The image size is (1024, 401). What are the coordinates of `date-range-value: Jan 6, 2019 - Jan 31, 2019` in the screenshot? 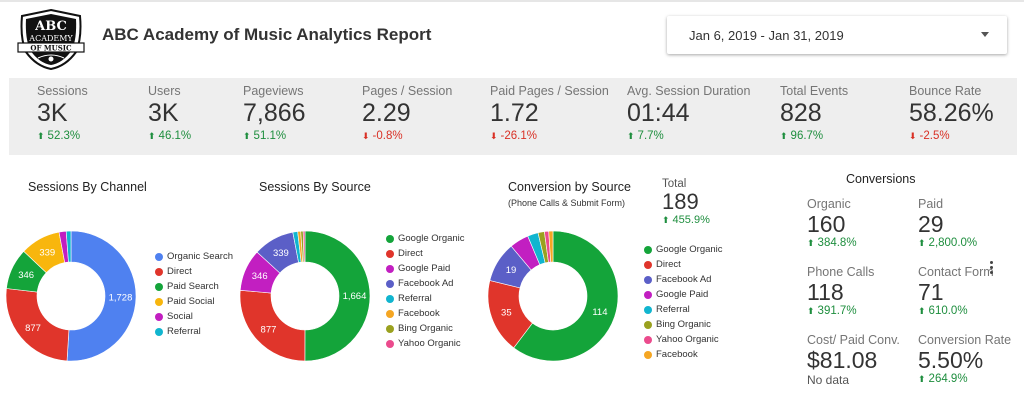 It's located at (766, 35).